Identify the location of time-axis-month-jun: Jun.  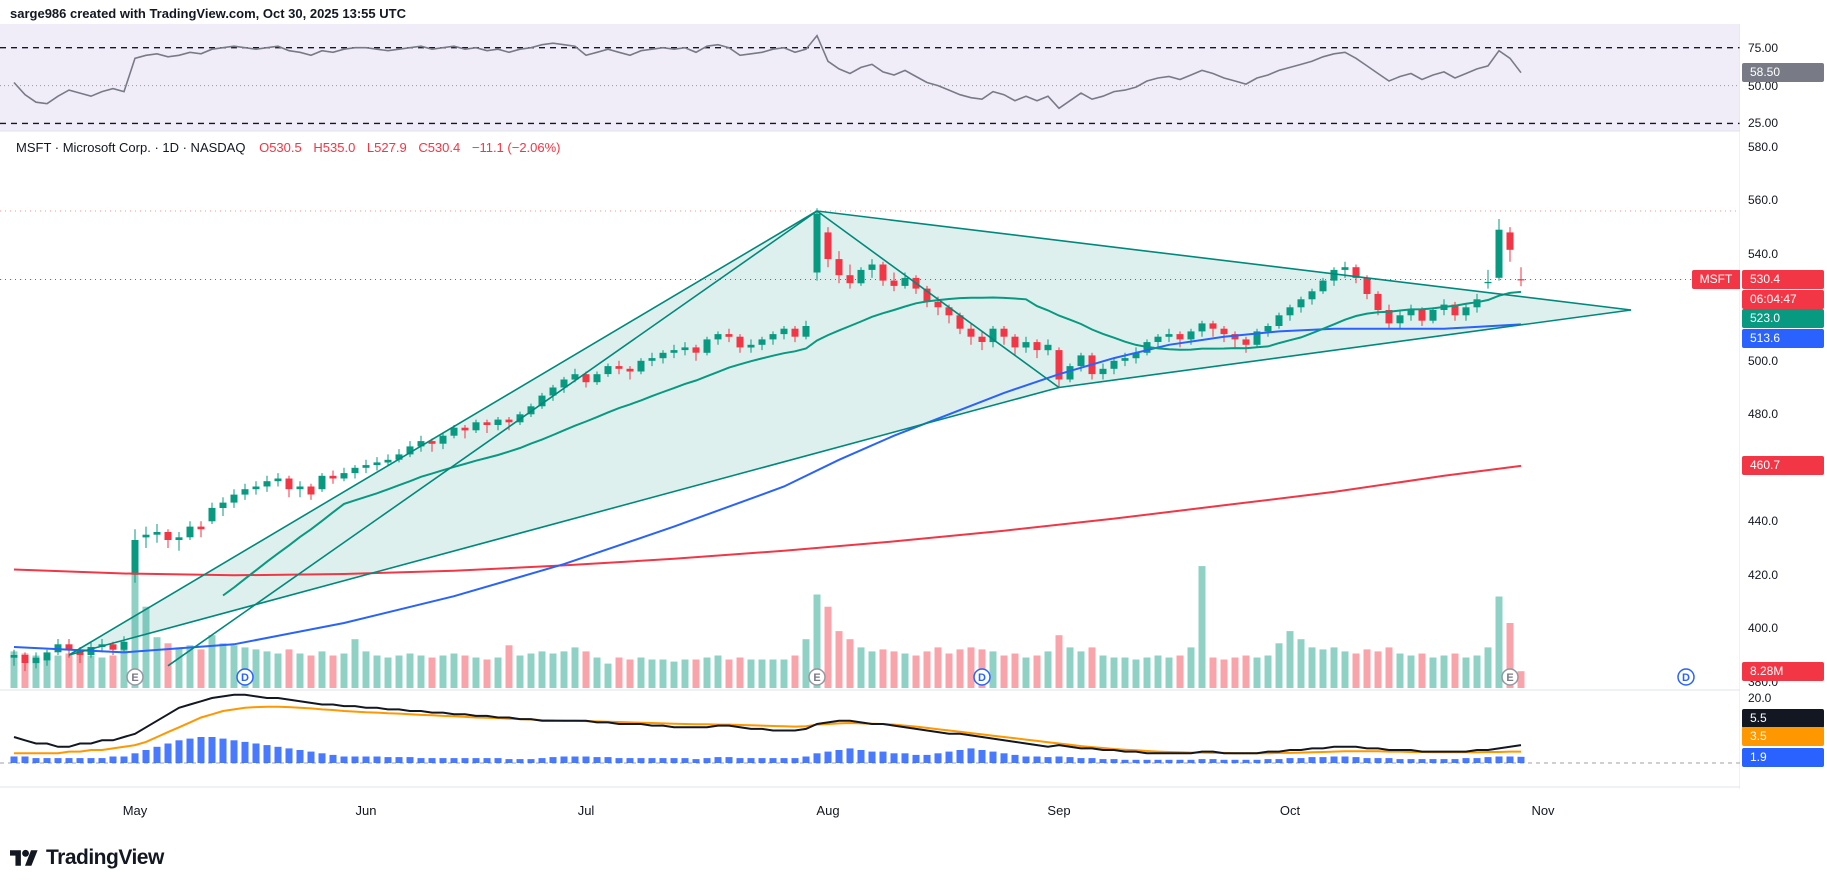
(366, 810).